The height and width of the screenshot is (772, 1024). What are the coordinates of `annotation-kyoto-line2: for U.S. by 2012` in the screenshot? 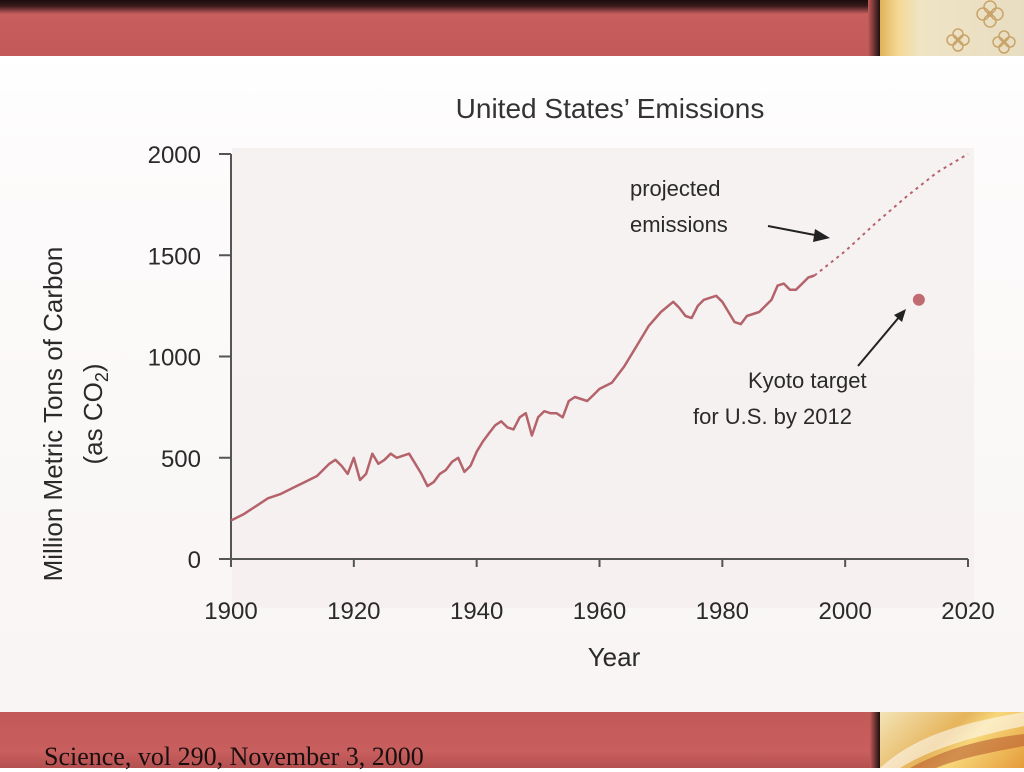 It's located at (772, 416).